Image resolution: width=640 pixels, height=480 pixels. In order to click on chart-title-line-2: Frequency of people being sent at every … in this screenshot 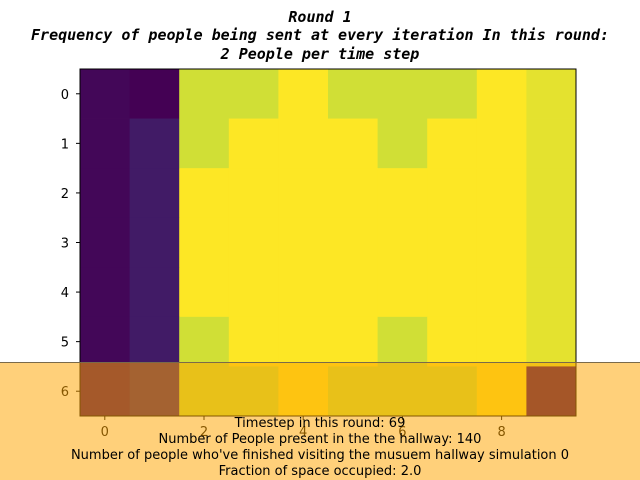, I will do `click(320, 35)`.